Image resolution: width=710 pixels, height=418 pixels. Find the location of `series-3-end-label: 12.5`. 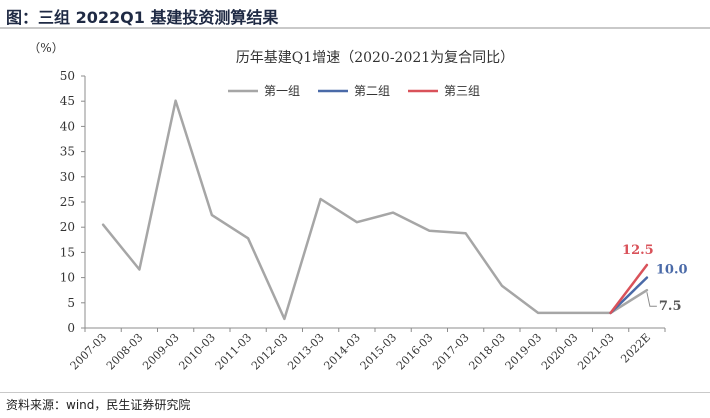

series-3-end-label: 12.5 is located at coordinates (638, 250).